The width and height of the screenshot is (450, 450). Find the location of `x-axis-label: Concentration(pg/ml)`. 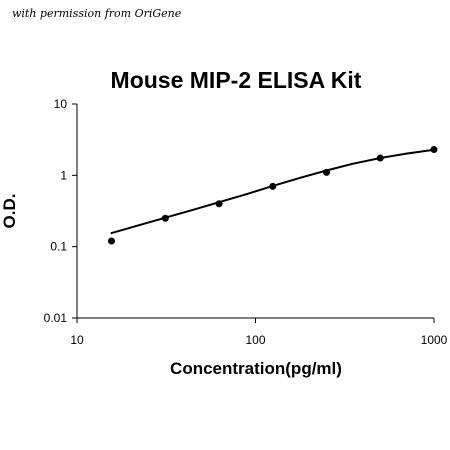

x-axis-label: Concentration(pg/ml) is located at coordinates (256, 368).